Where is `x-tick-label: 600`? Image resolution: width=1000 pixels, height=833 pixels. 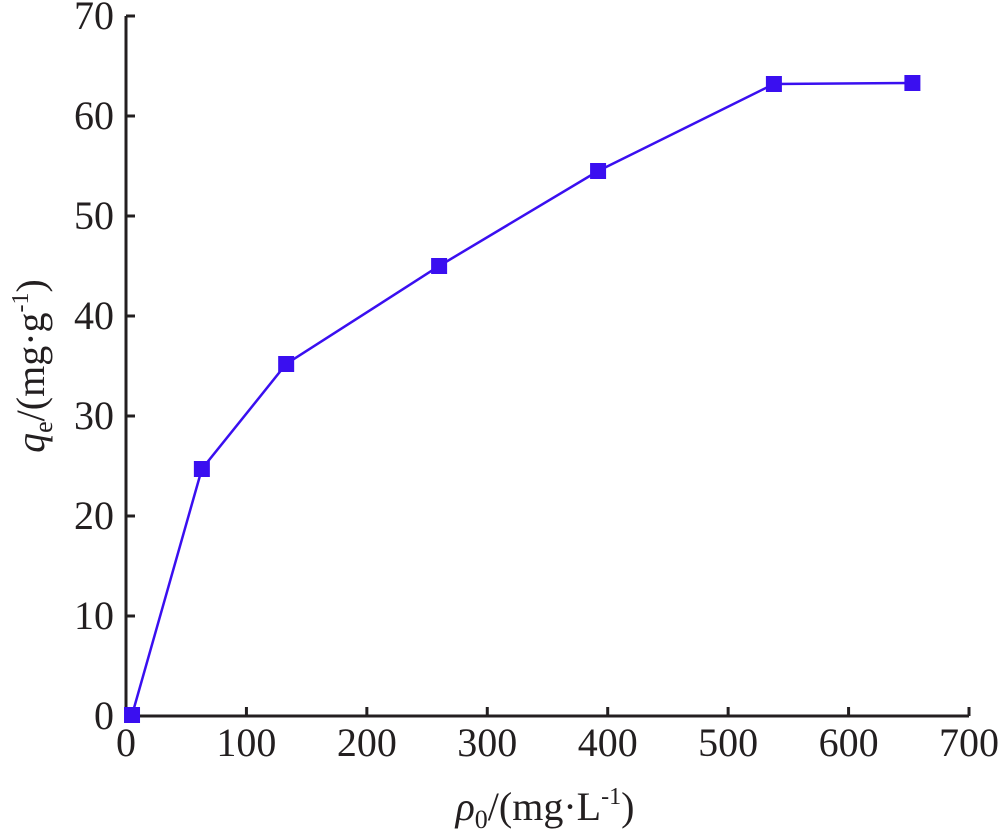
x-tick-label: 600 is located at coordinates (849, 742).